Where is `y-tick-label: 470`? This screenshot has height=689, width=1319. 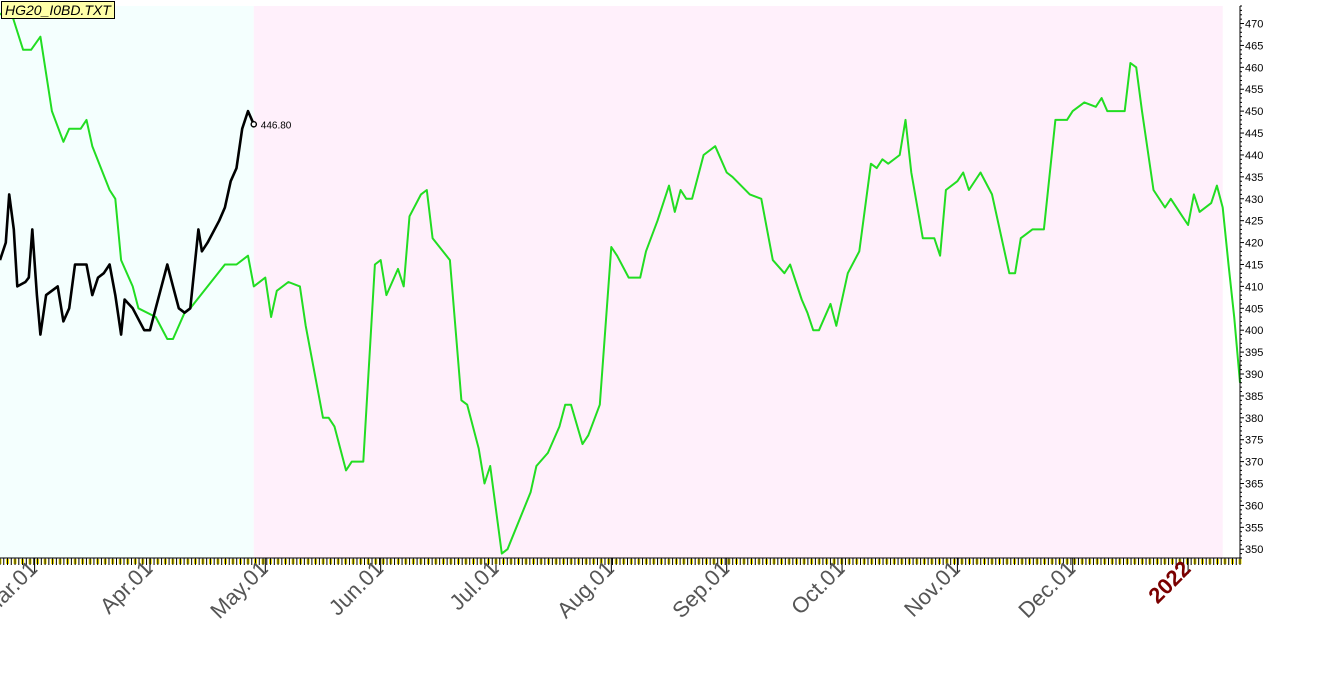 y-tick-label: 470 is located at coordinates (1254, 25).